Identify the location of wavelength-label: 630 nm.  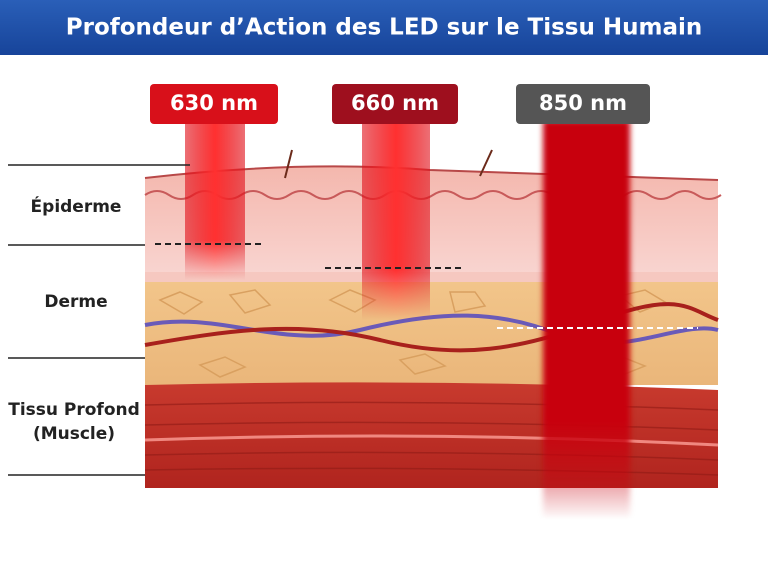
(214, 103).